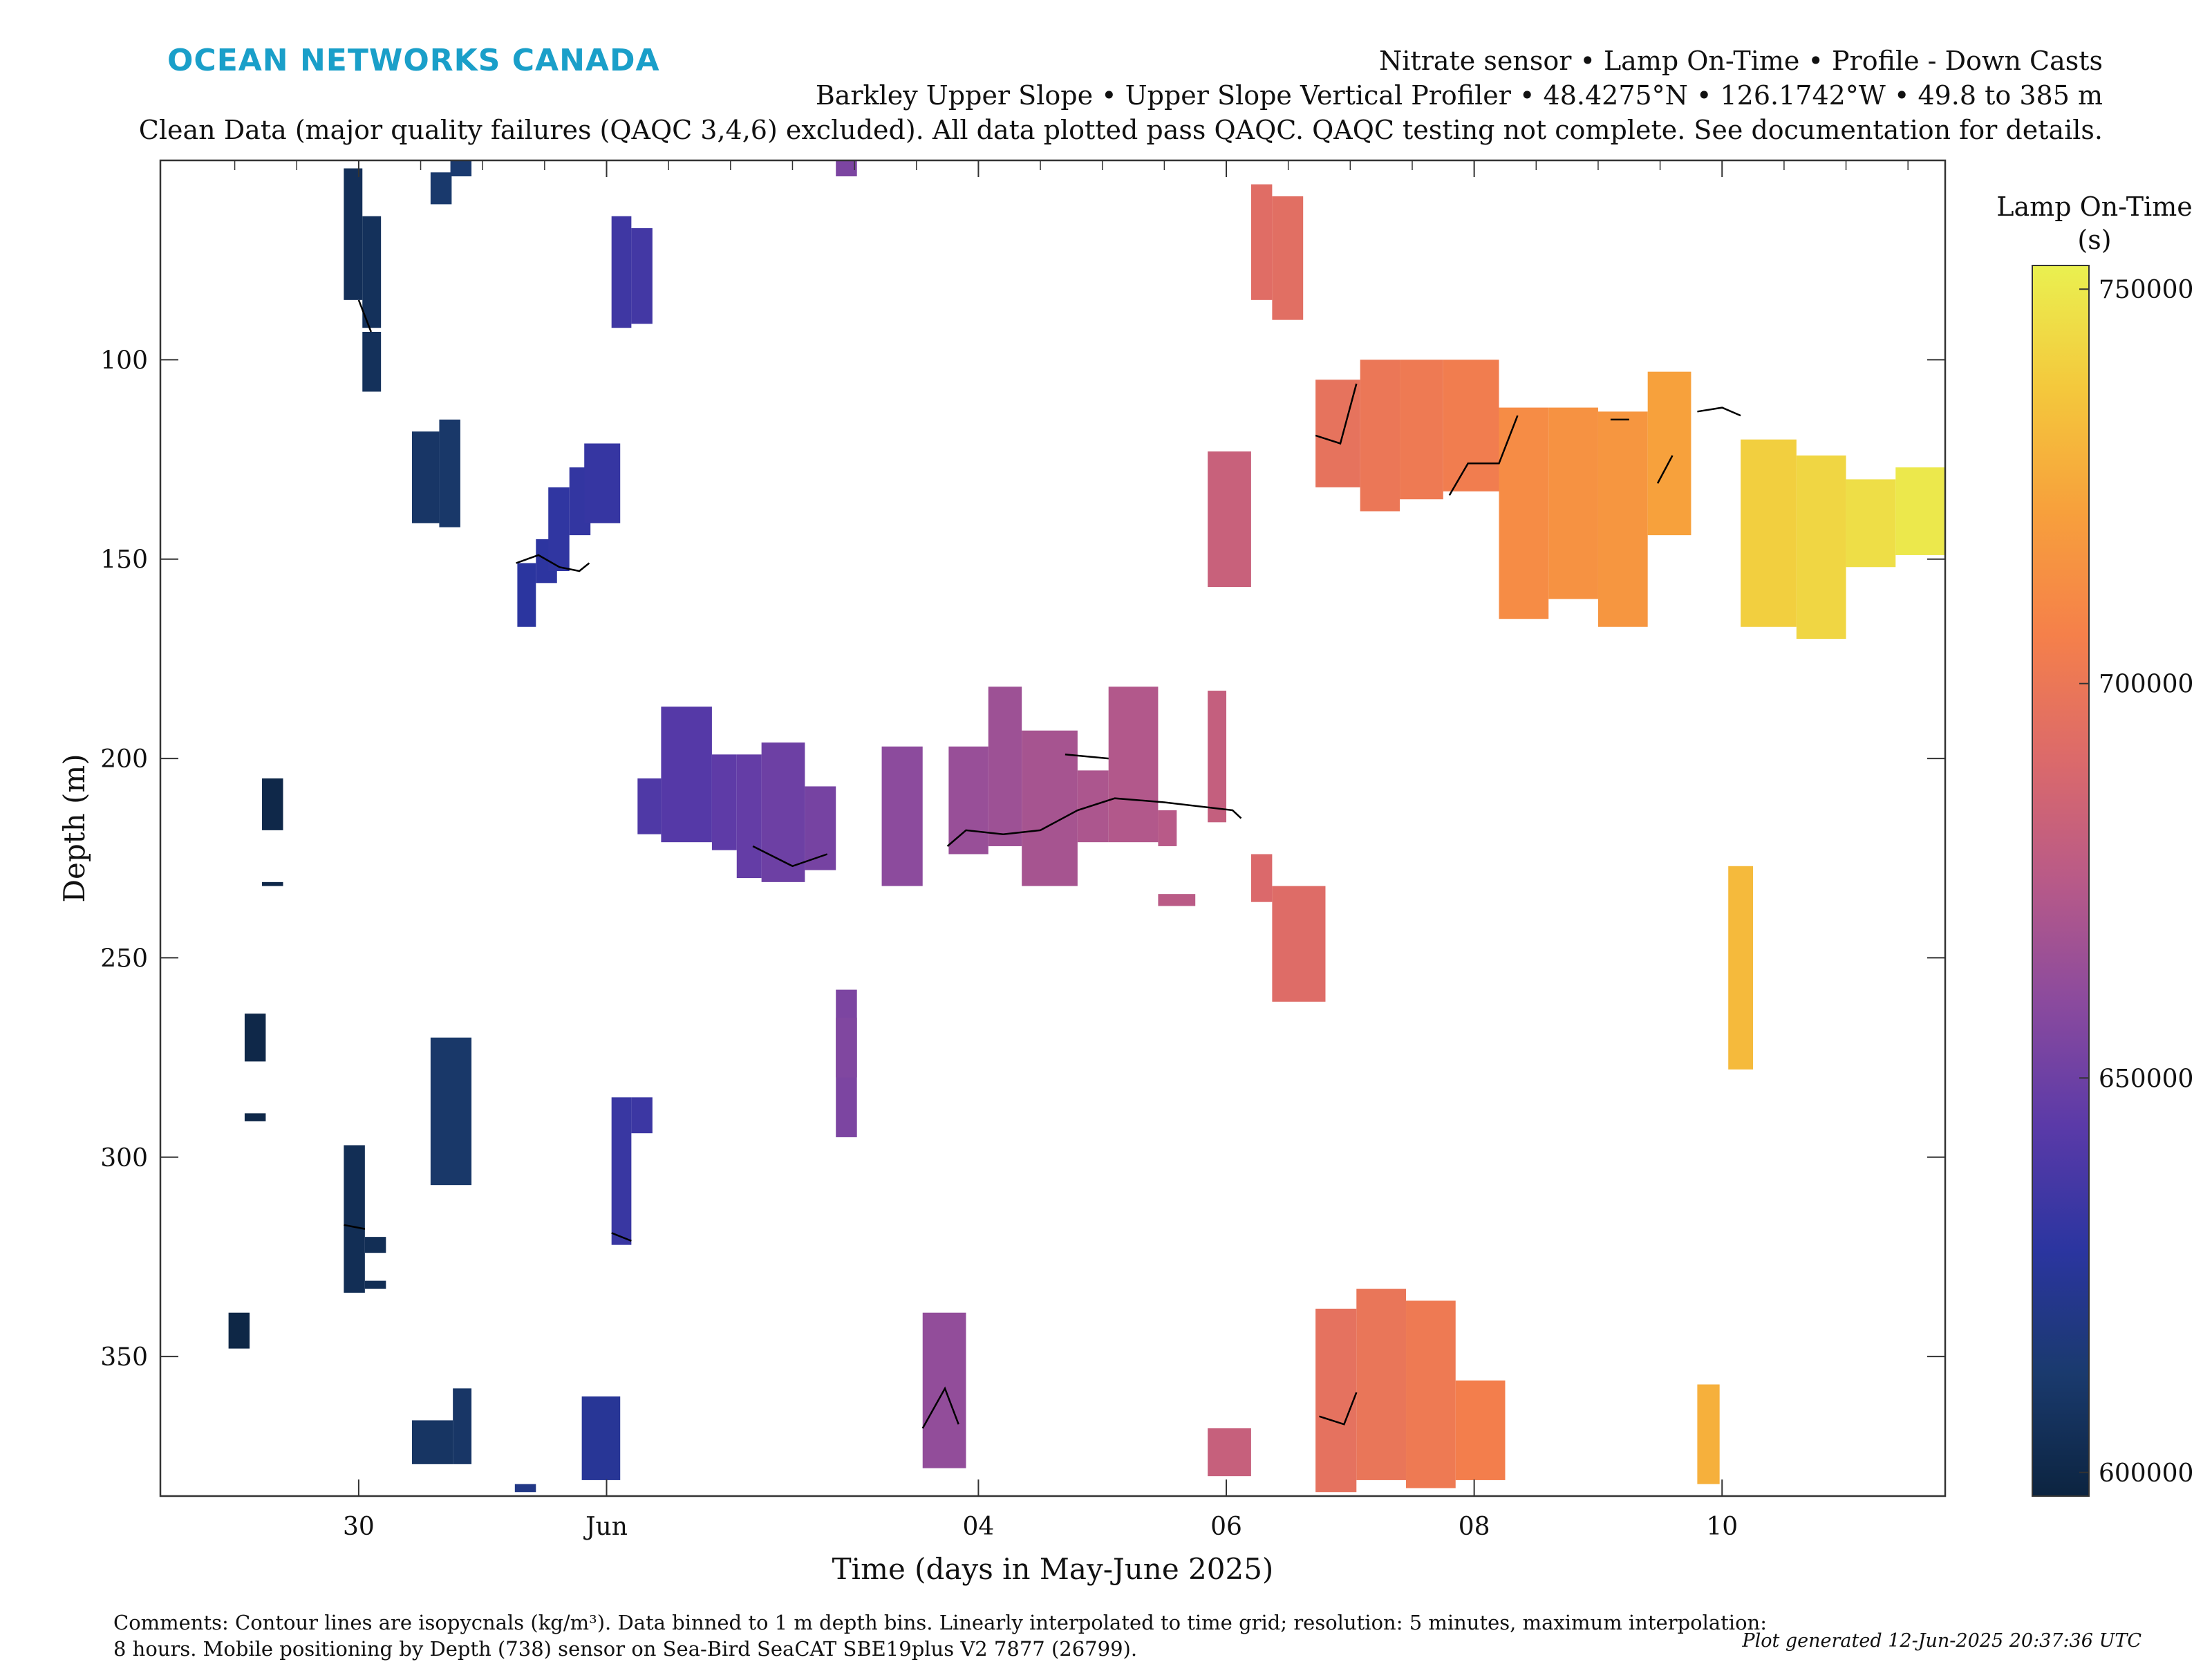 The height and width of the screenshot is (1662, 2212). I want to click on colorbar-label: Lamp On-Time, so click(2094, 207).